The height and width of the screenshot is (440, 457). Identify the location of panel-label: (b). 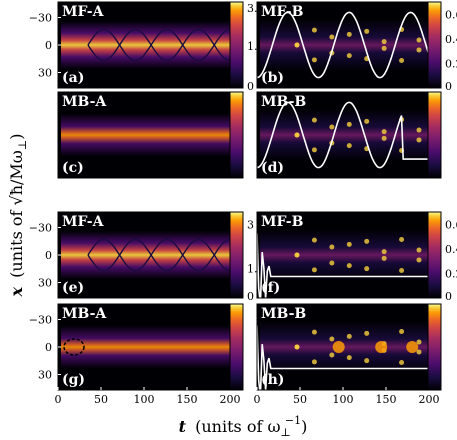
(272, 78).